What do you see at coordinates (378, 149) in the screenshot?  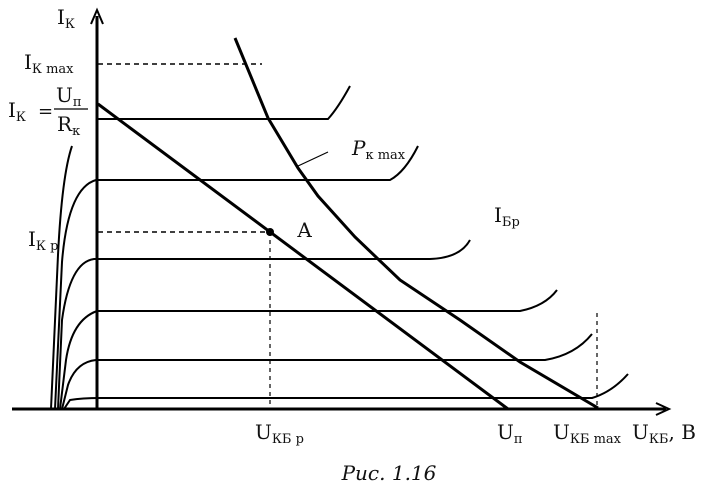 I see `pk-max-label: Pк max` at bounding box center [378, 149].